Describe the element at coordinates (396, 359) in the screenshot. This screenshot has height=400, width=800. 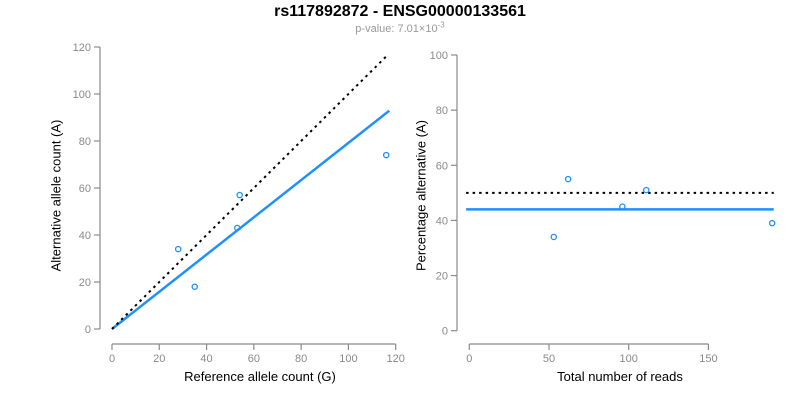
I see `x-tick-label: 120` at that location.